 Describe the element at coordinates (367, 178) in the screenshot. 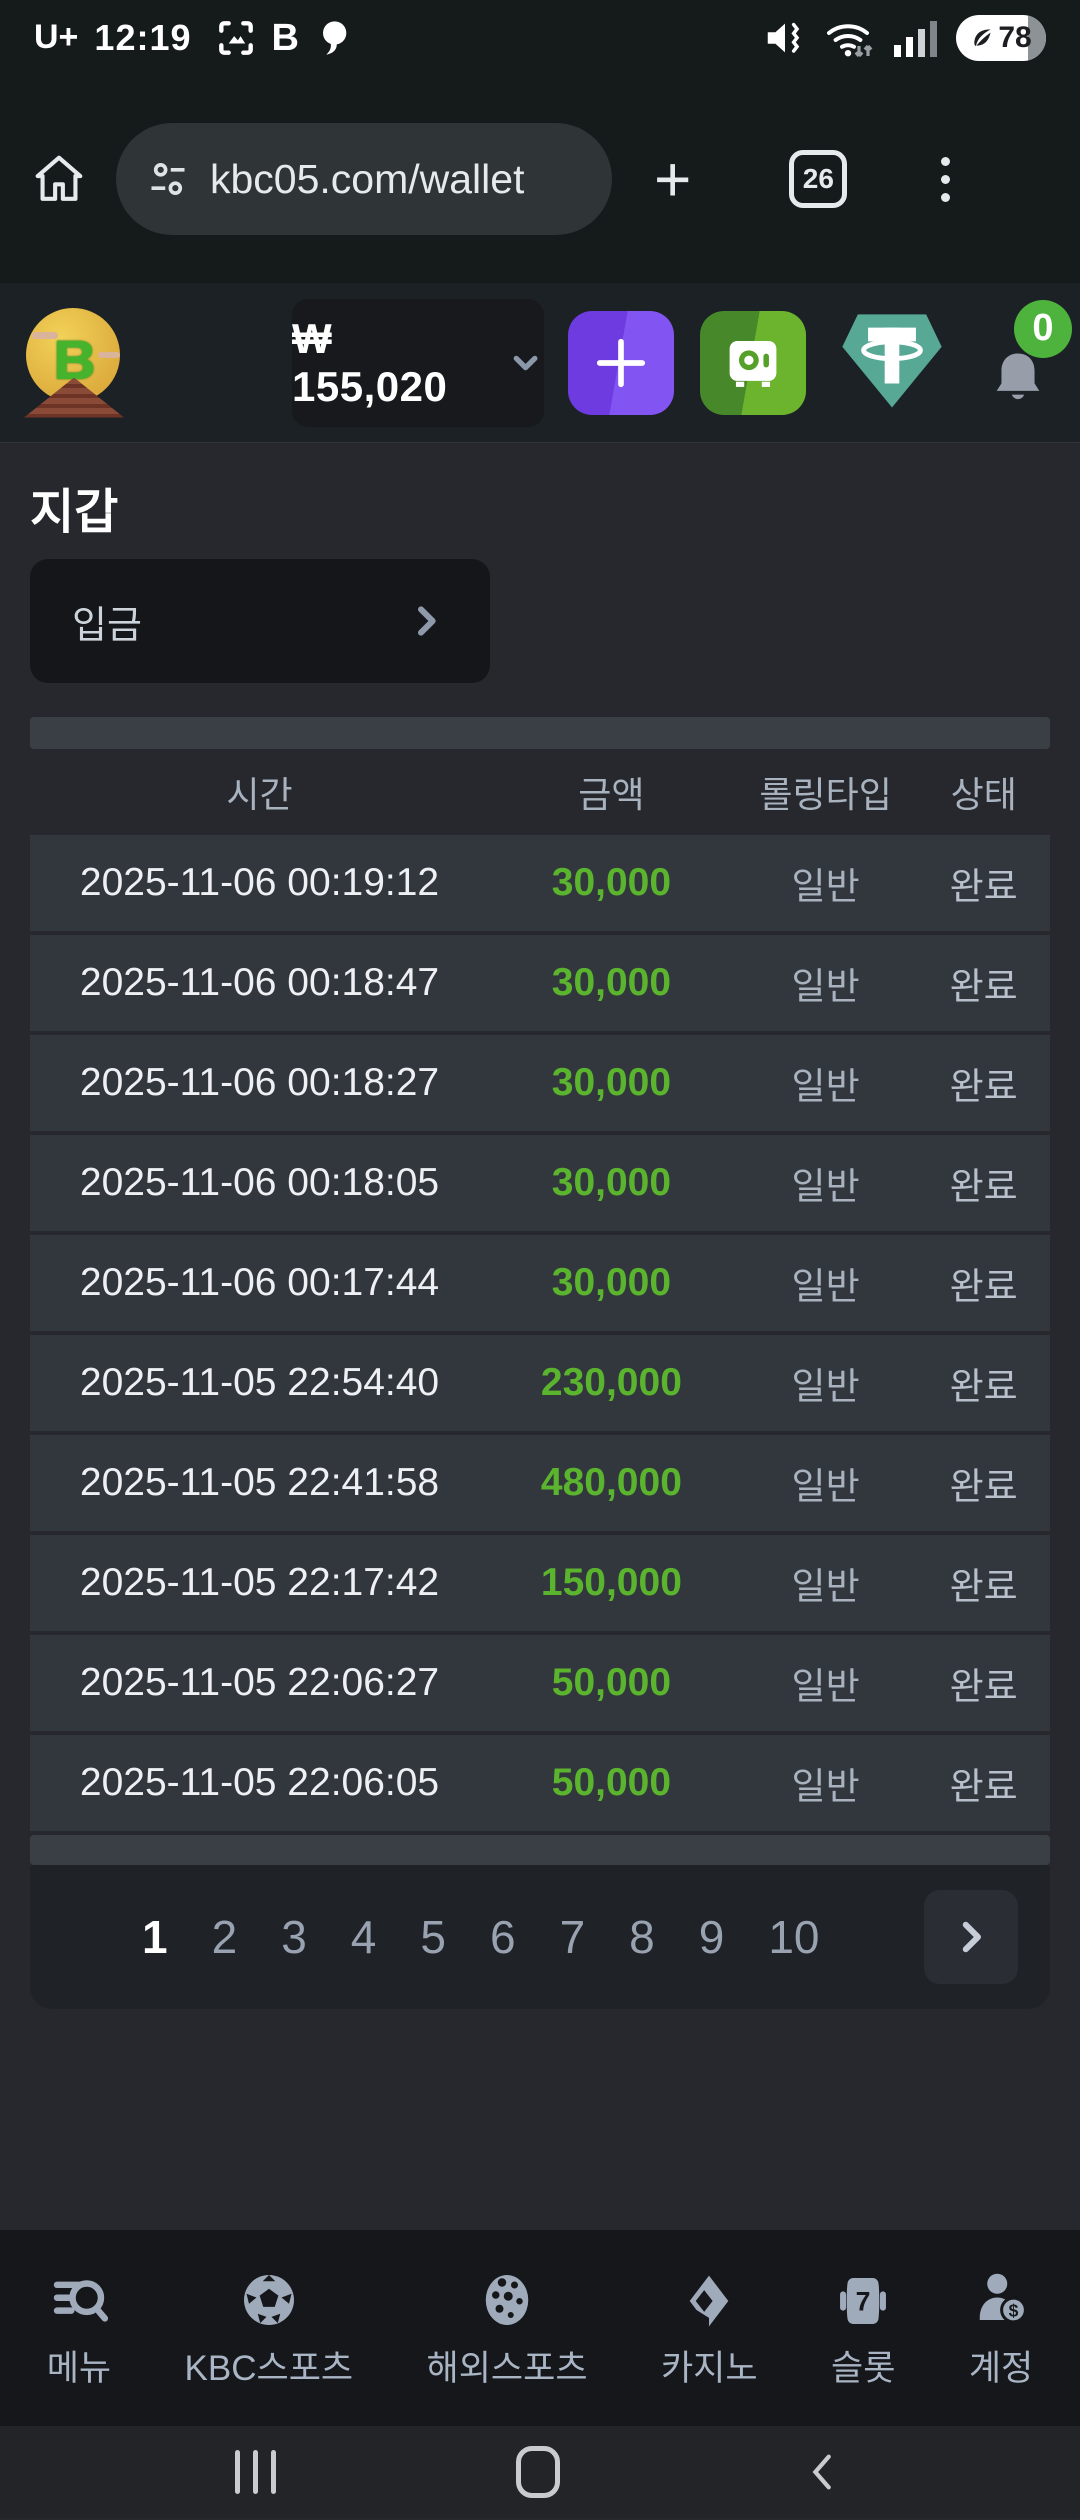

I see `url-text: kbc05.com/wallet` at that location.